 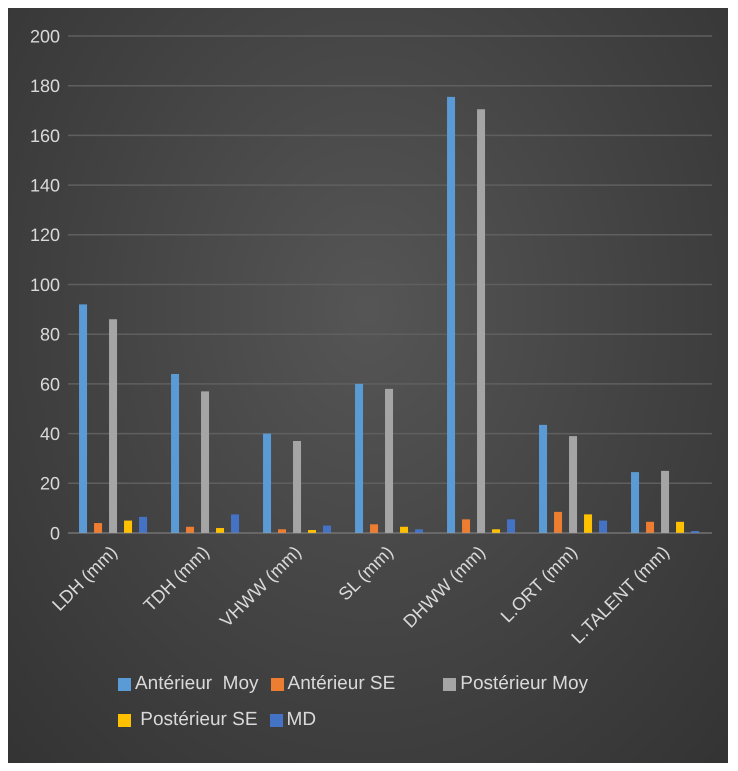 I want to click on y-tick-label: 40, so click(x=50, y=434).